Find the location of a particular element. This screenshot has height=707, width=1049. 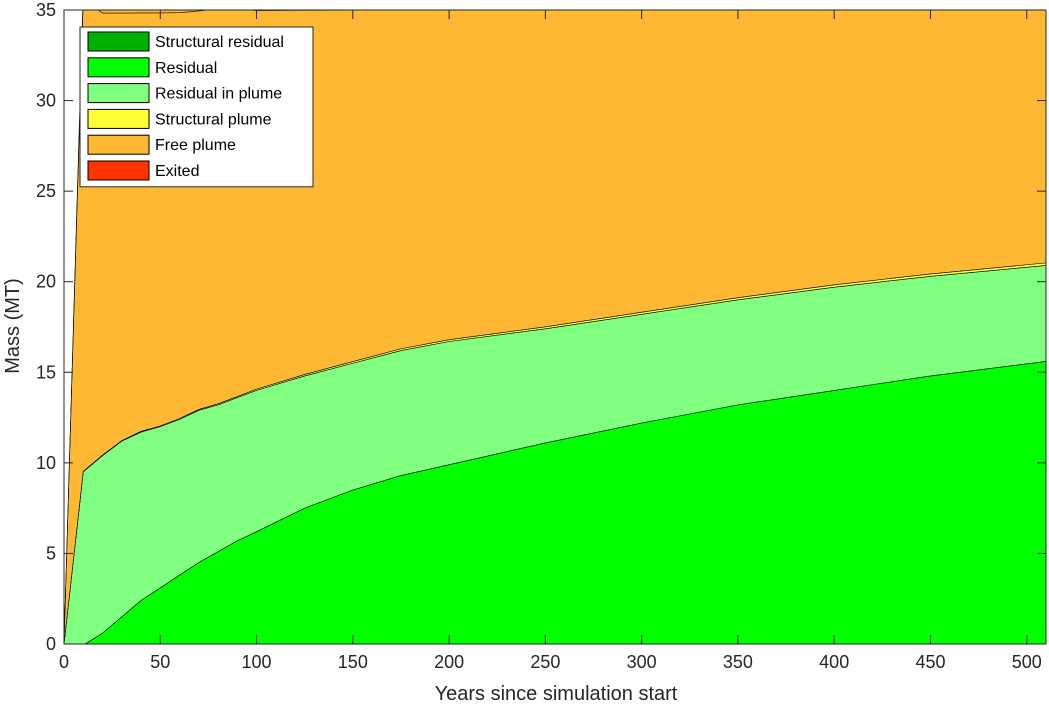

x-tick-label: 500 is located at coordinates (1027, 662).